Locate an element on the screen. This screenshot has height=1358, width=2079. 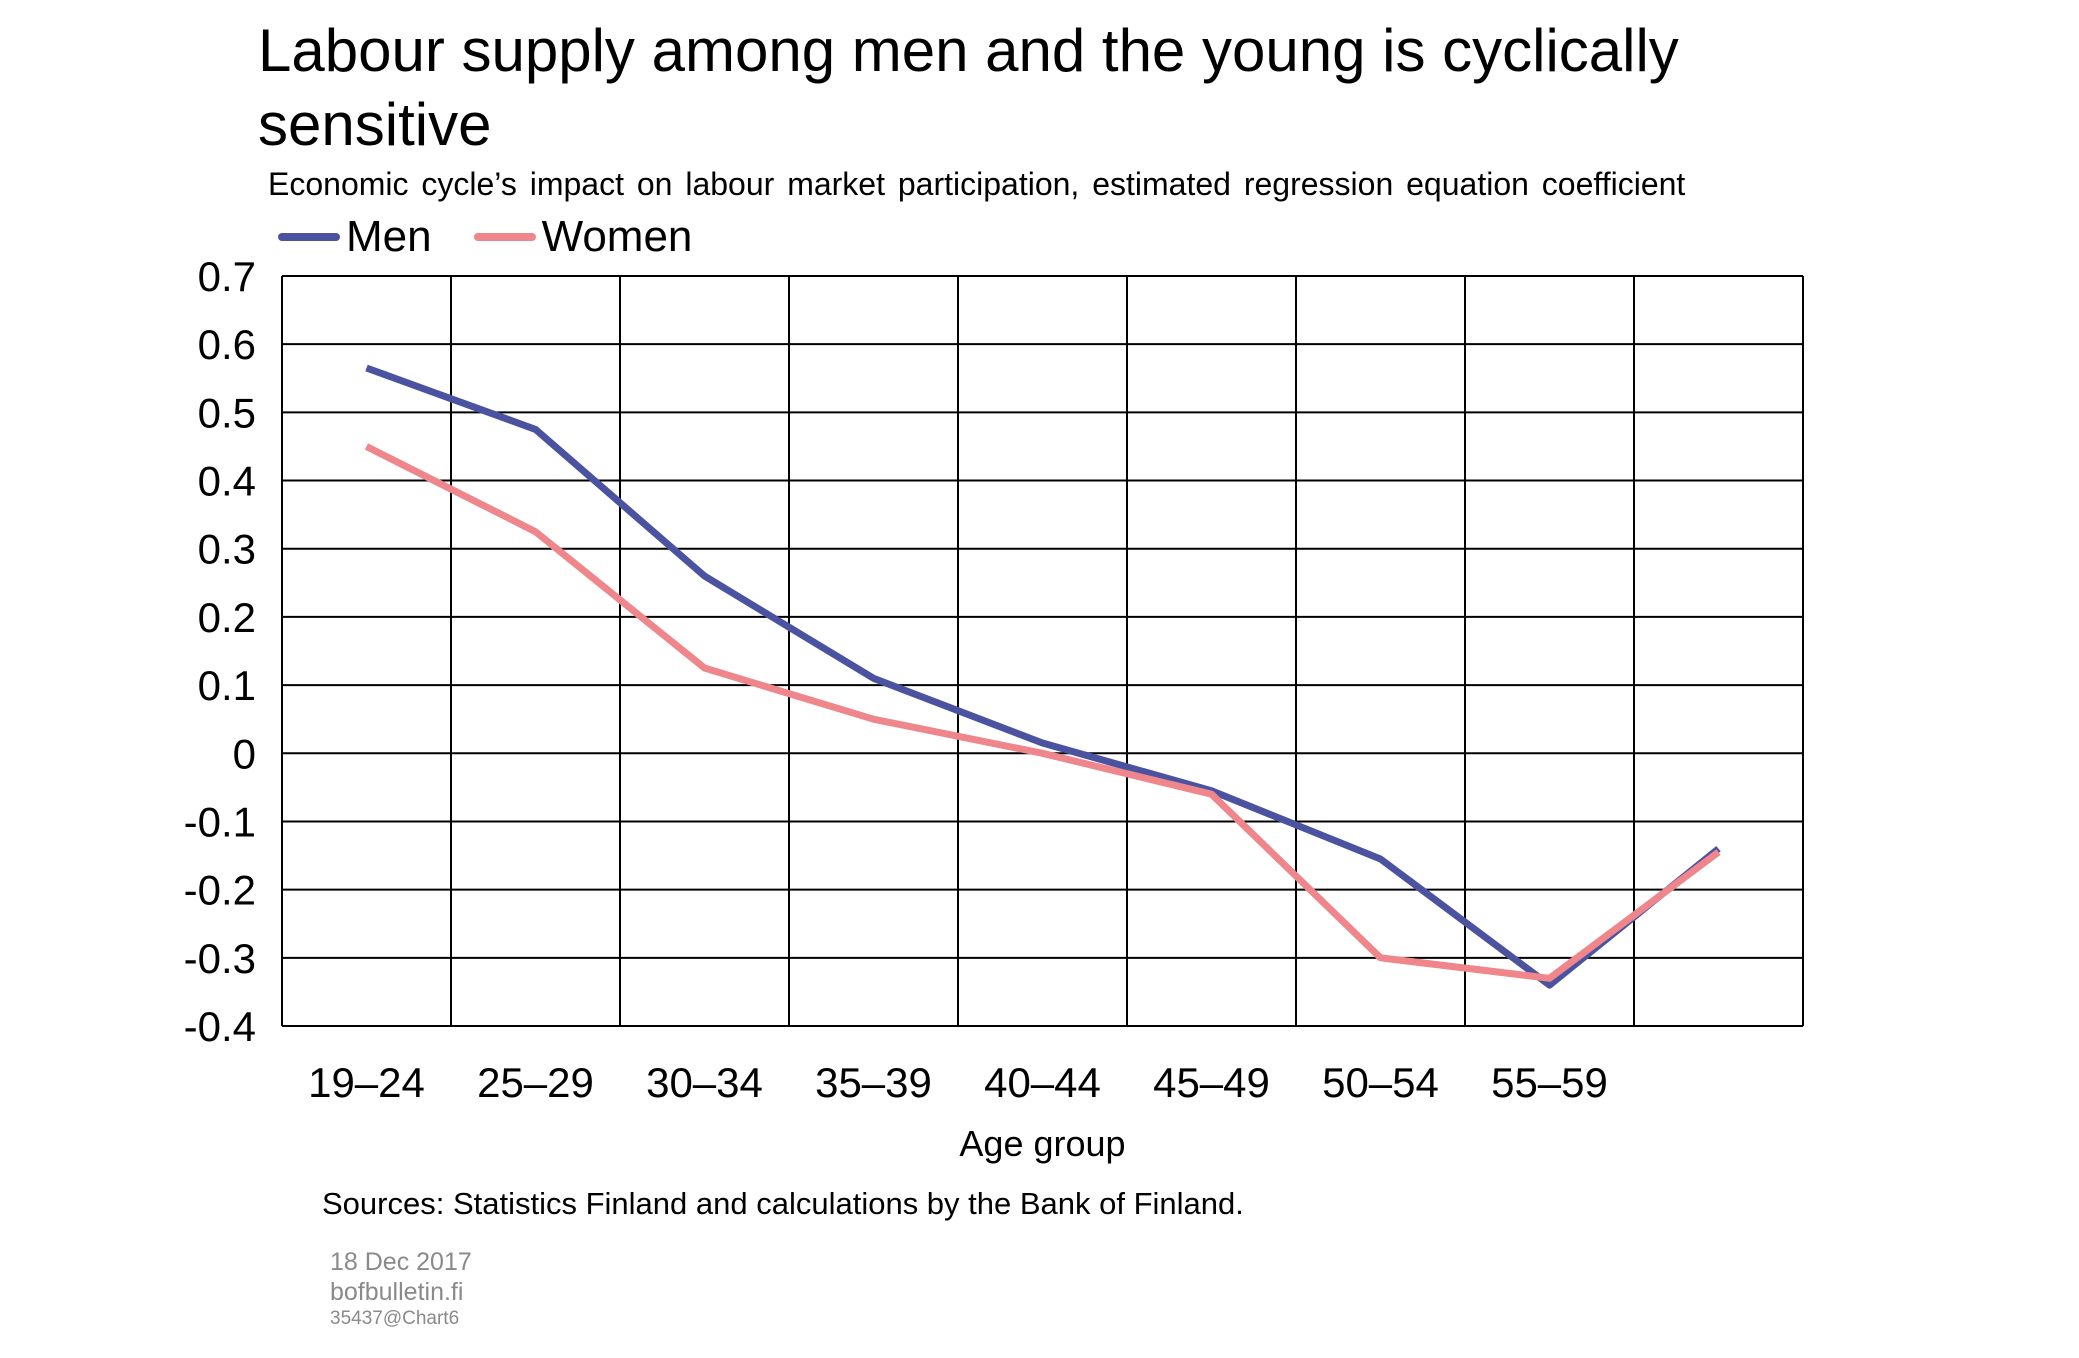
legend-swatch-men is located at coordinates (309, 237).